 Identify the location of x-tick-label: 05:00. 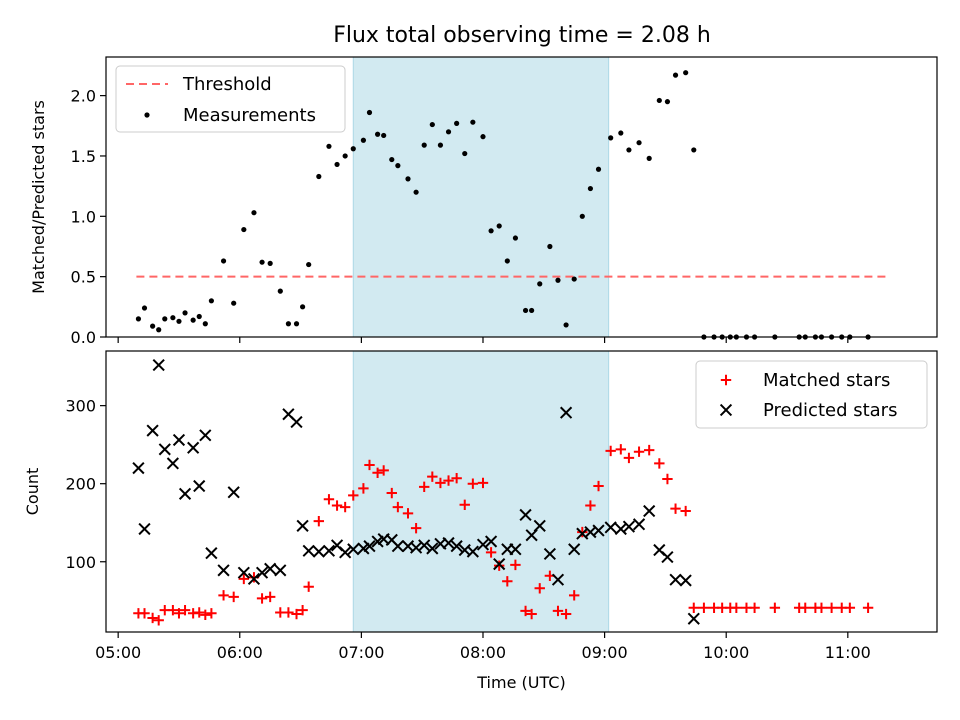
(118, 652).